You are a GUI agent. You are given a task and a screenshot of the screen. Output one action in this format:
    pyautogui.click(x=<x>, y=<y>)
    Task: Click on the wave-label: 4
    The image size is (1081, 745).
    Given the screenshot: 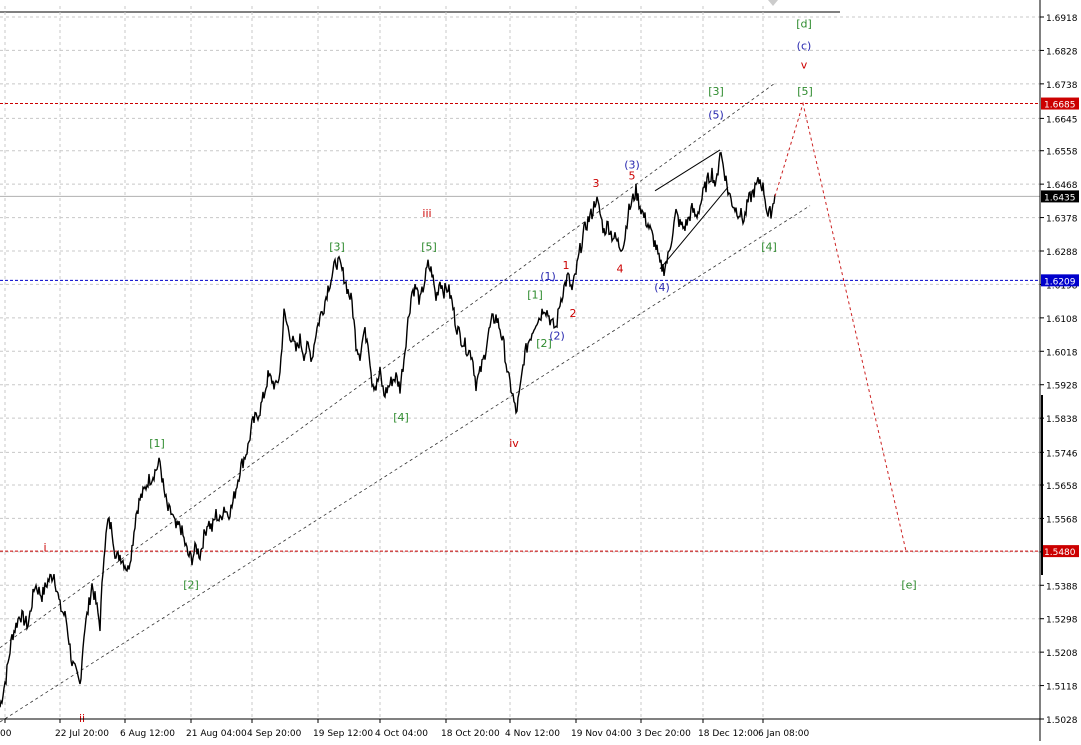 What is the action you would take?
    pyautogui.click(x=620, y=269)
    